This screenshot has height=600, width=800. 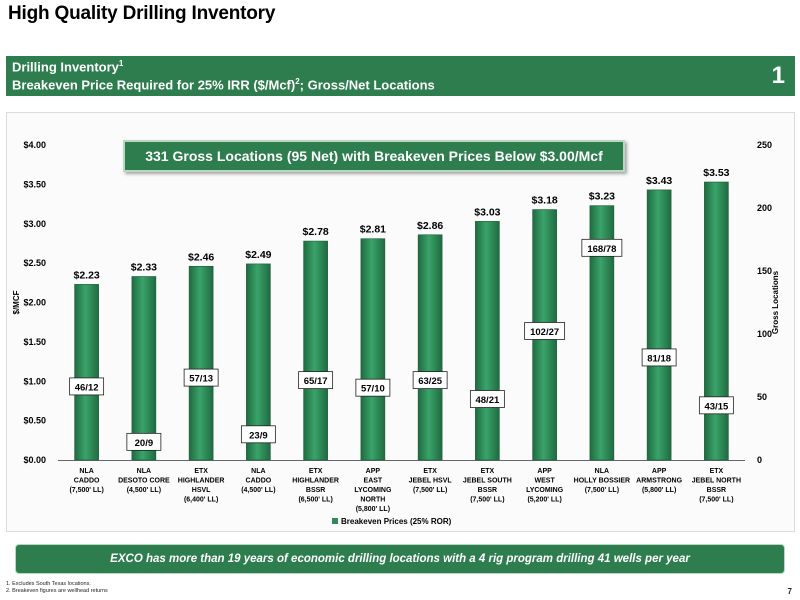 I want to click on y-tick-label: $4.00, so click(x=34, y=145).